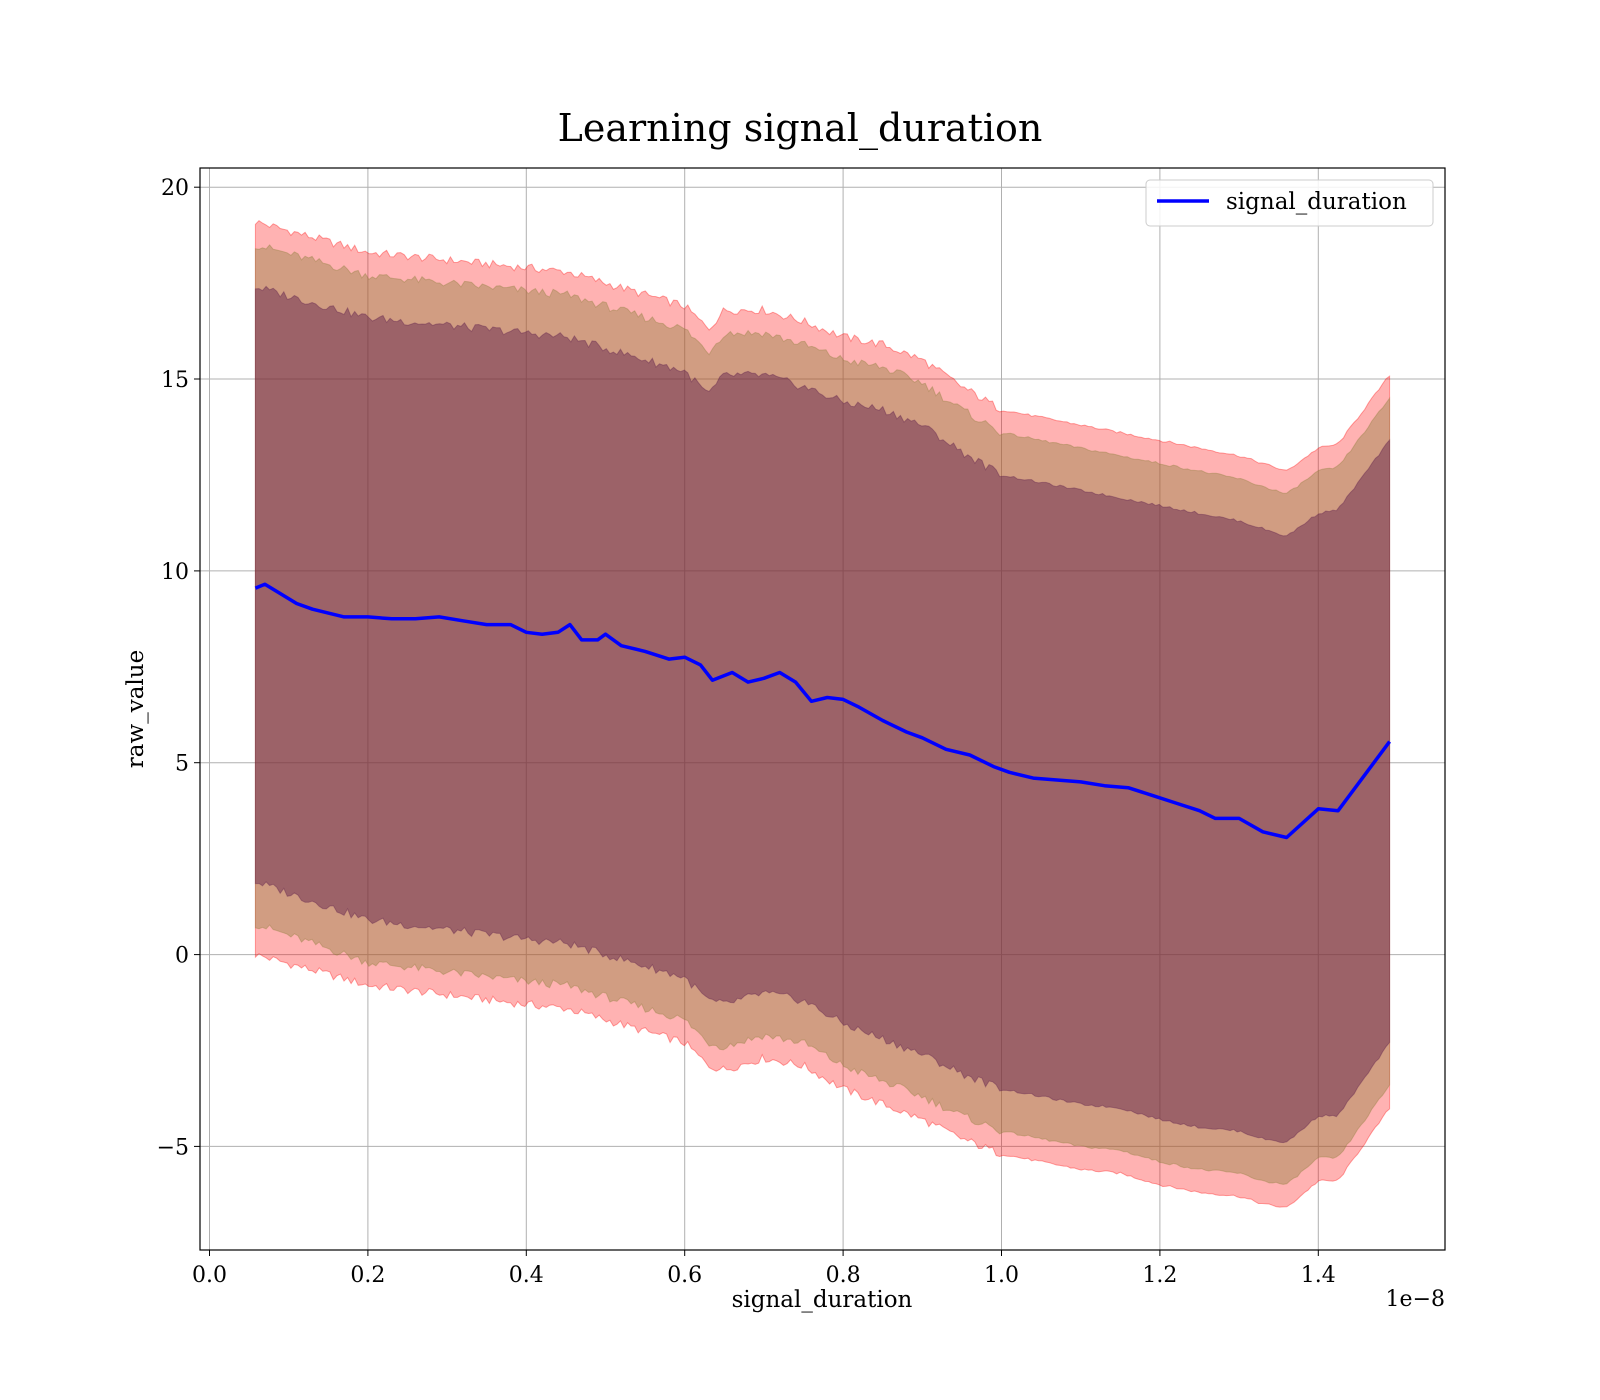  I want to click on legend: signal_duration, so click(1289, 203).